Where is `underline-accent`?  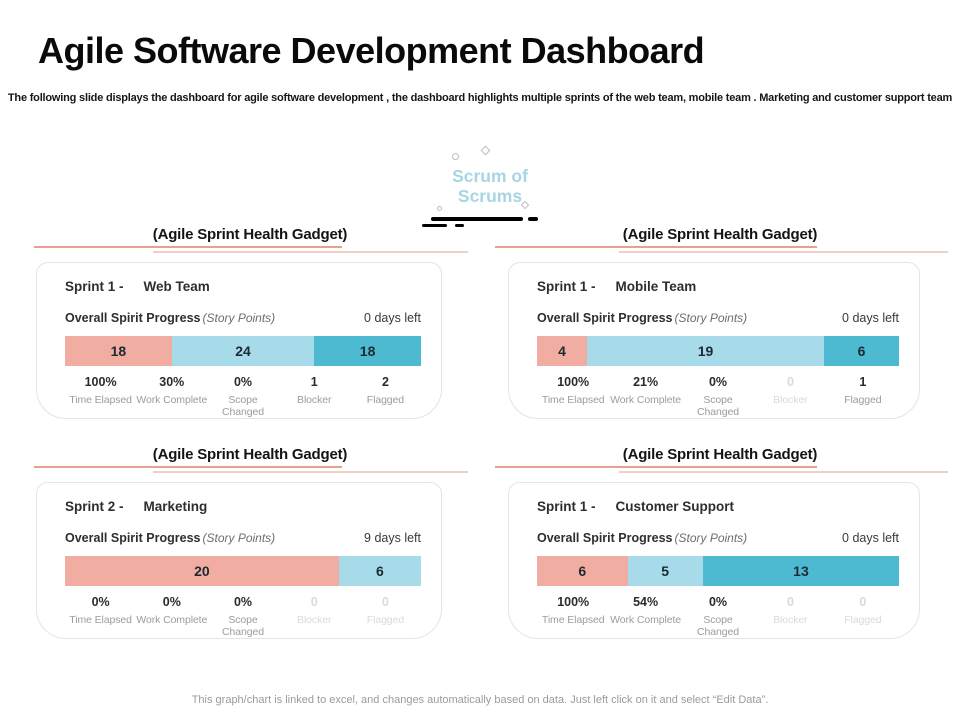 underline-accent is located at coordinates (655, 467).